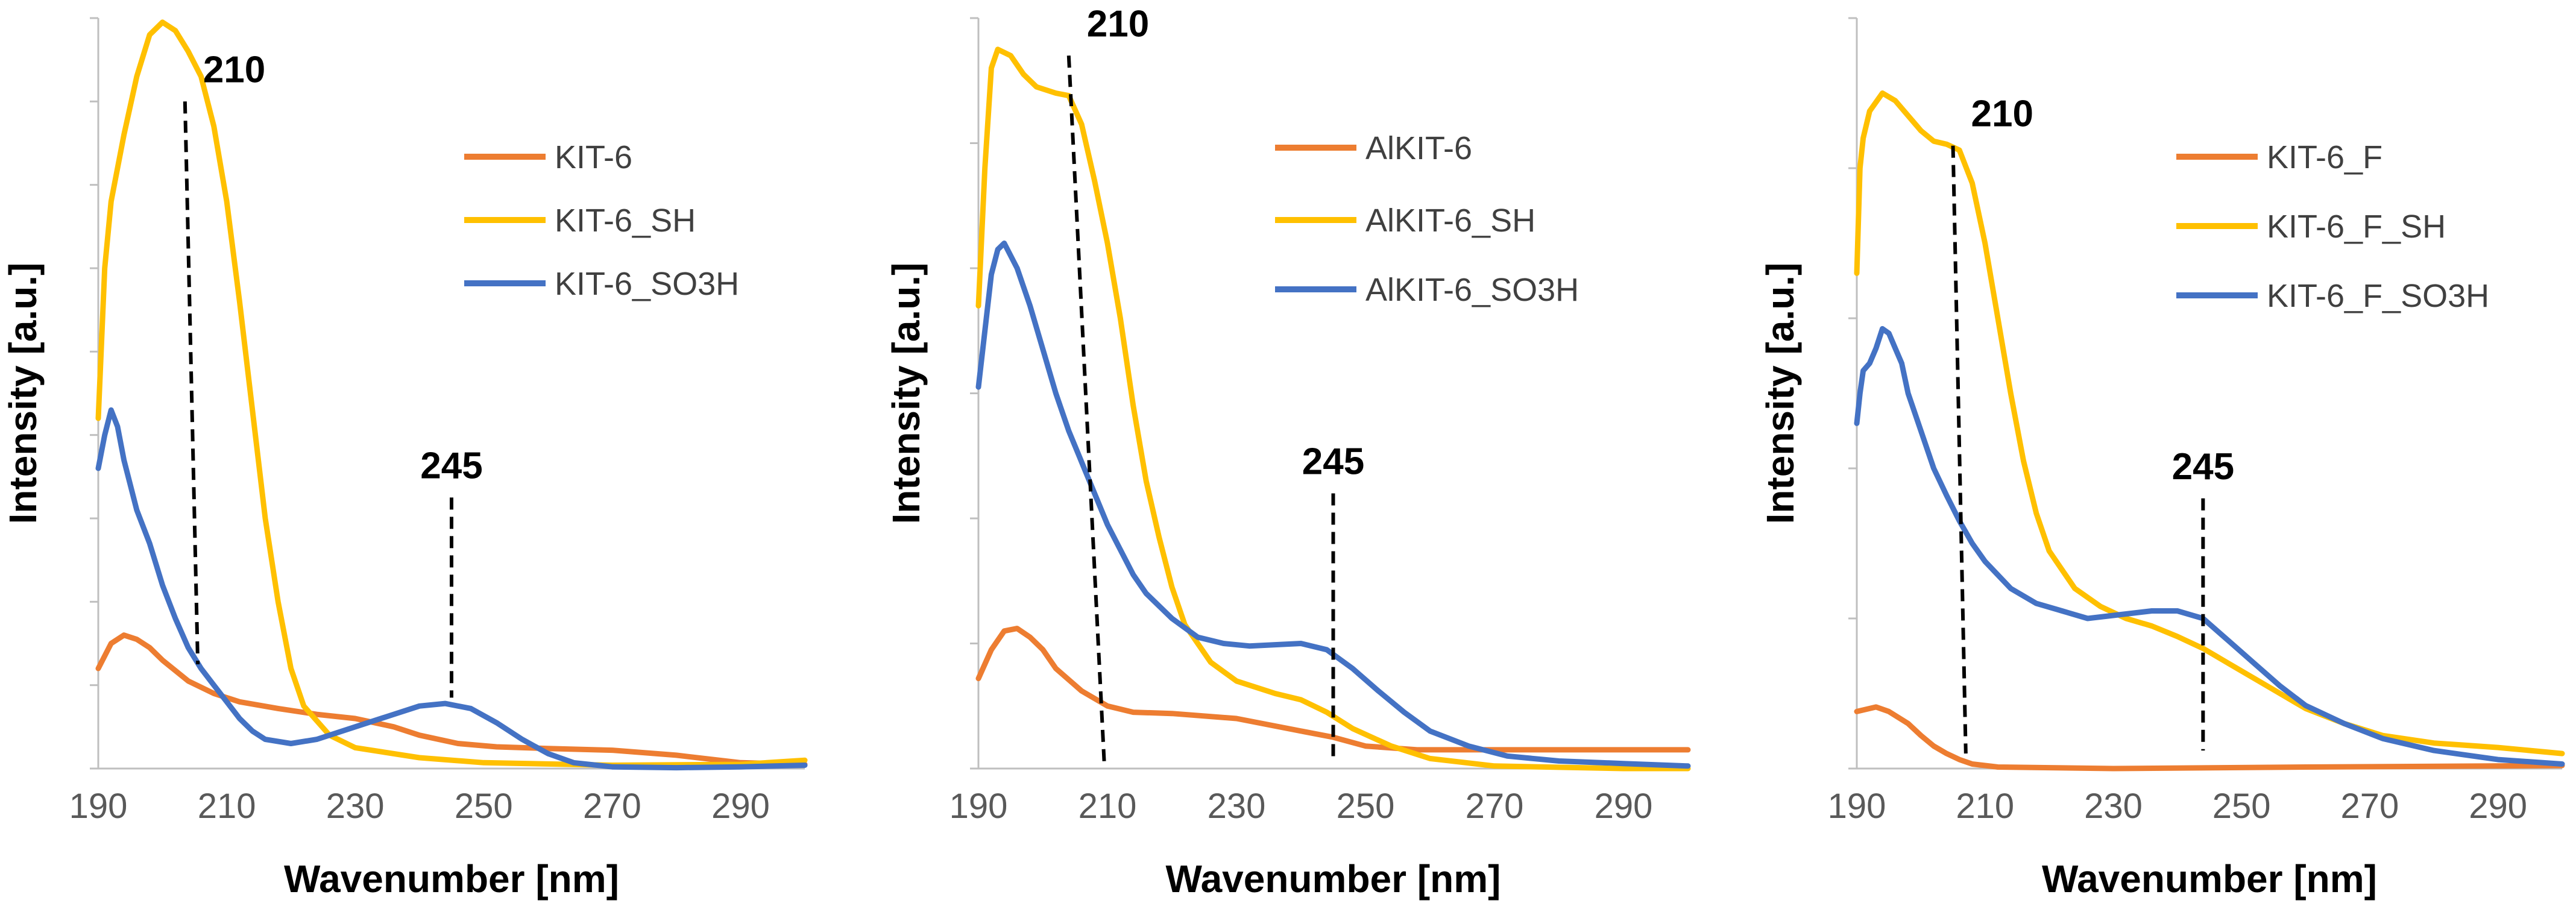 The height and width of the screenshot is (912, 2576). Describe the element at coordinates (1418, 148) in the screenshot. I see `legend-label: AlKIT-6` at that location.